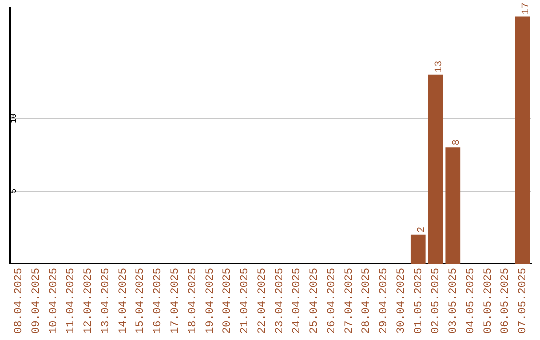  What do you see at coordinates (524, 301) in the screenshot?
I see `x-tick-label: 07.05.2025` at bounding box center [524, 301].